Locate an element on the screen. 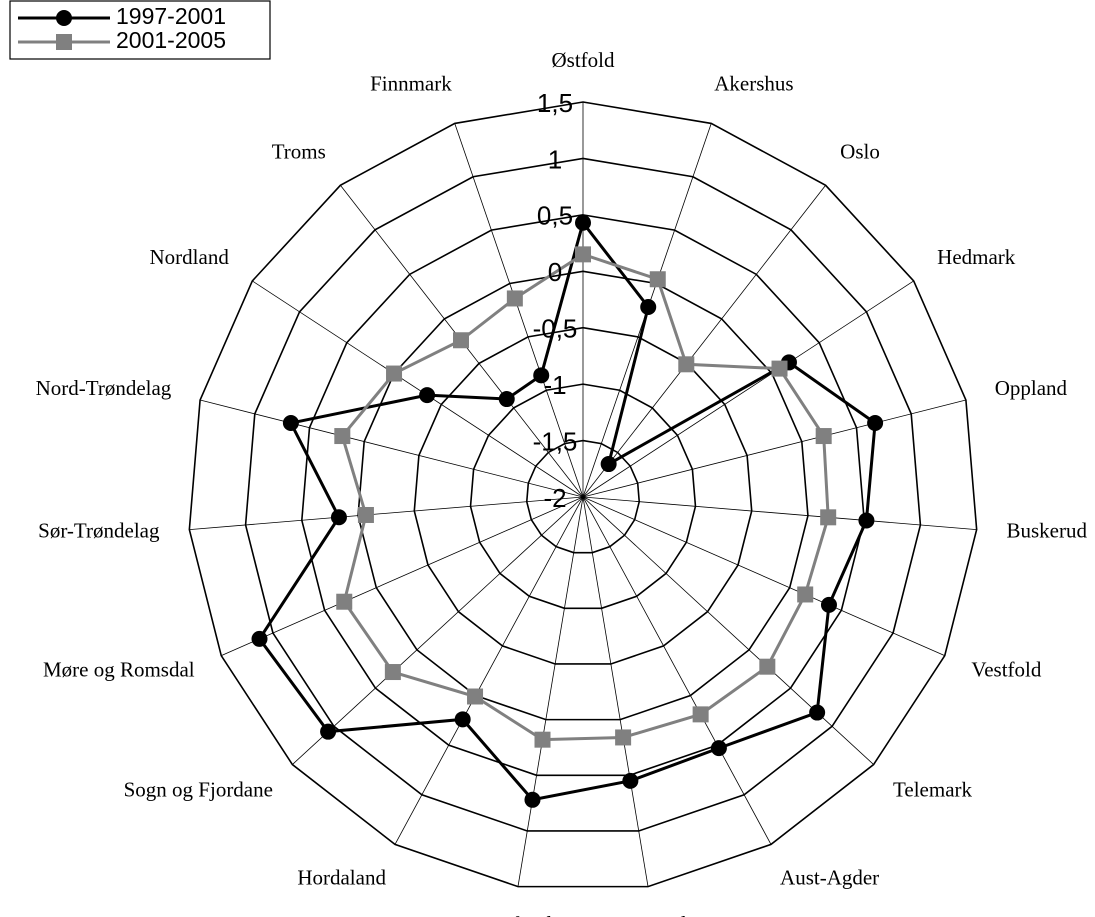 The width and height of the screenshot is (1095, 917). category-label: Østfold is located at coordinates (584, 60).